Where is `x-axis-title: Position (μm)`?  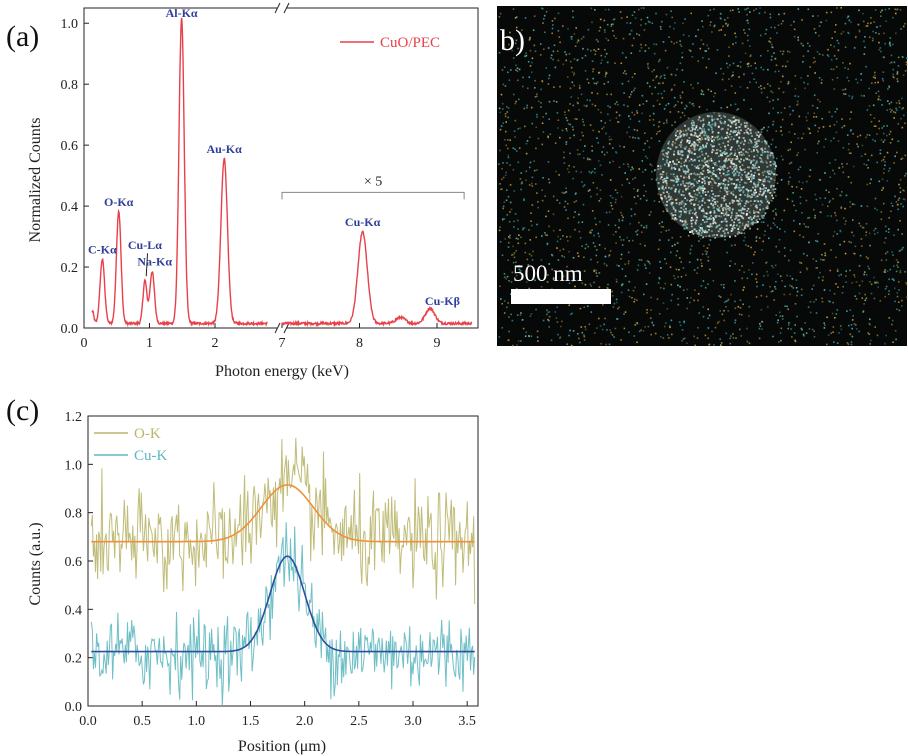
x-axis-title: Position (μm) is located at coordinates (282, 746).